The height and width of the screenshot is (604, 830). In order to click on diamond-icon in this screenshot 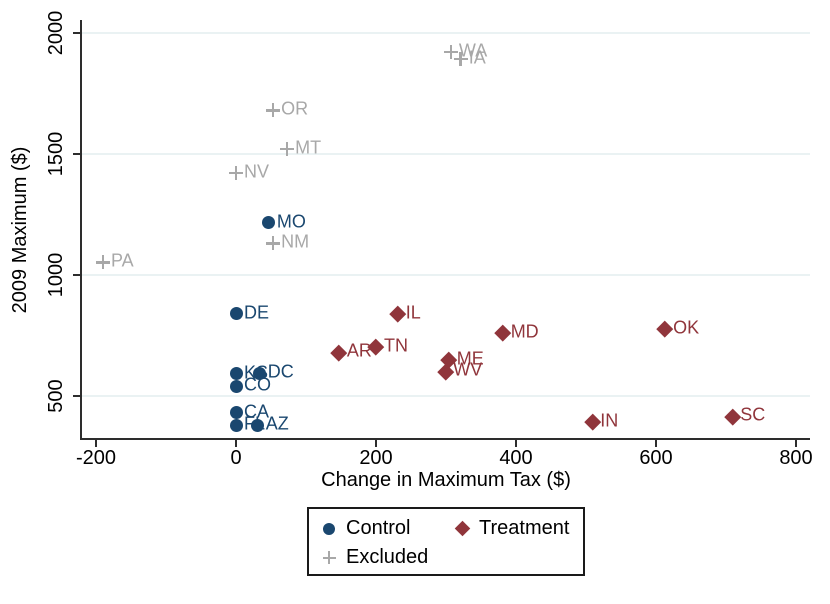, I will do `click(462, 528)`.